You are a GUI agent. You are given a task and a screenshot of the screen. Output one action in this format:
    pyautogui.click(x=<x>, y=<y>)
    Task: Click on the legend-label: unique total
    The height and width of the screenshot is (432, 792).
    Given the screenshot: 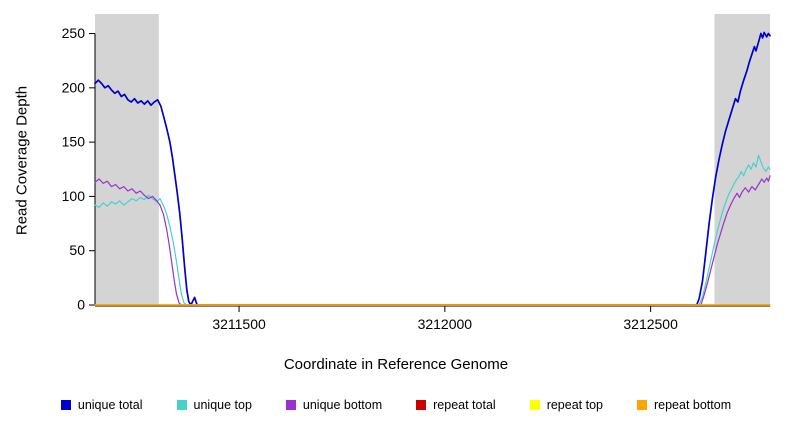 What is the action you would take?
    pyautogui.click(x=110, y=405)
    